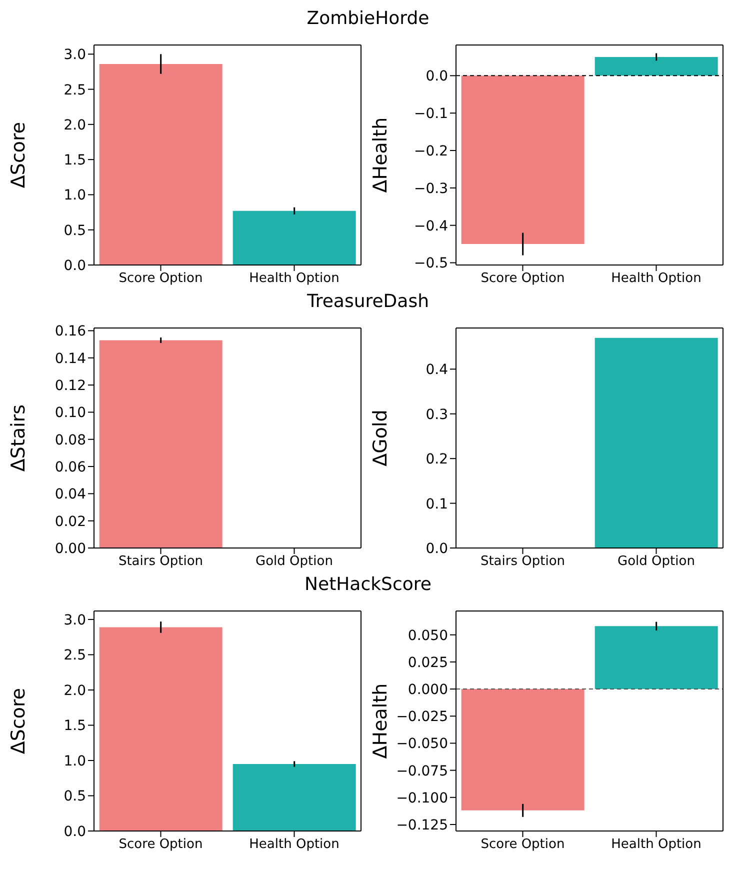 The height and width of the screenshot is (888, 733). What do you see at coordinates (422, 717) in the screenshot?
I see `y-tick-label: −0.025` at bounding box center [422, 717].